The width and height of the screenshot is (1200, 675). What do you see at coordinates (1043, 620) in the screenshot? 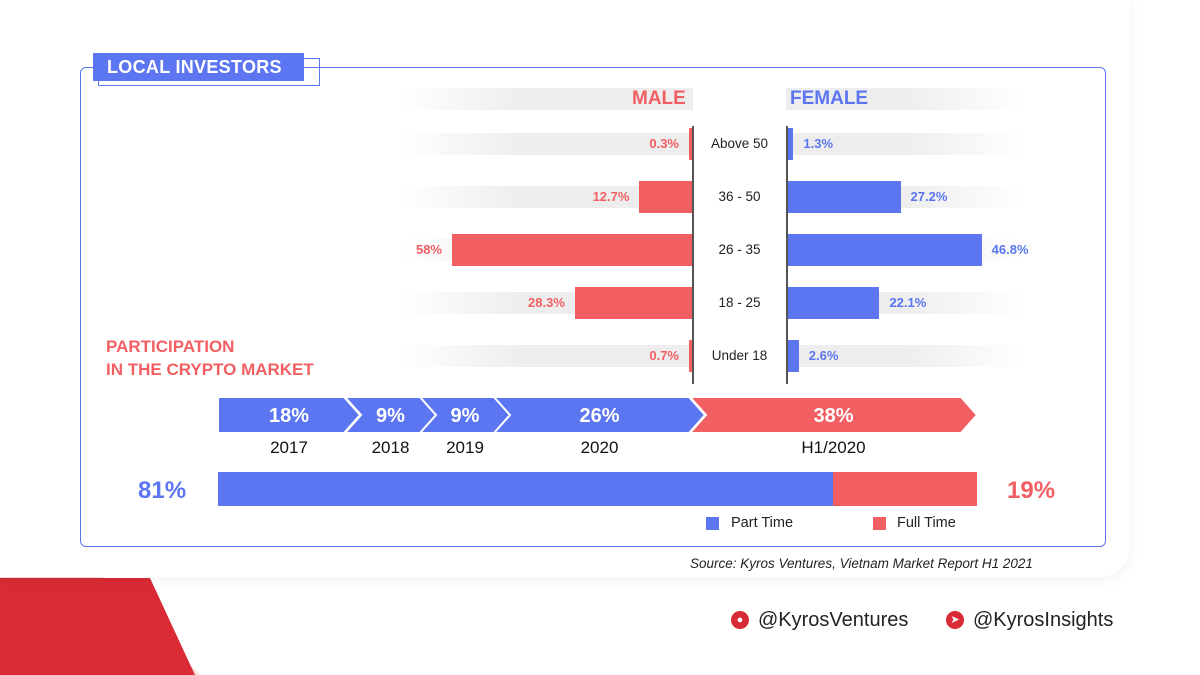
I see `telegram-handle: @KyrosInsights` at bounding box center [1043, 620].